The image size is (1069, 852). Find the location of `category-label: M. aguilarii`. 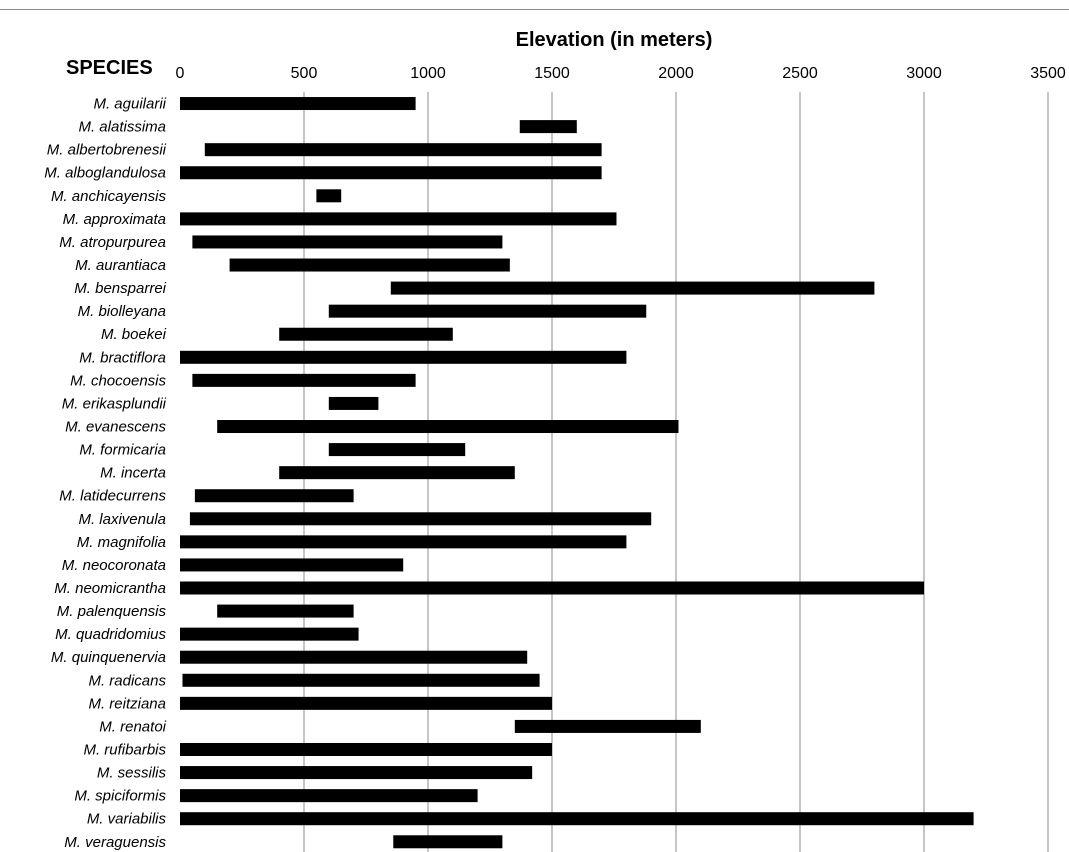

category-label: M. aguilarii is located at coordinates (129, 104).